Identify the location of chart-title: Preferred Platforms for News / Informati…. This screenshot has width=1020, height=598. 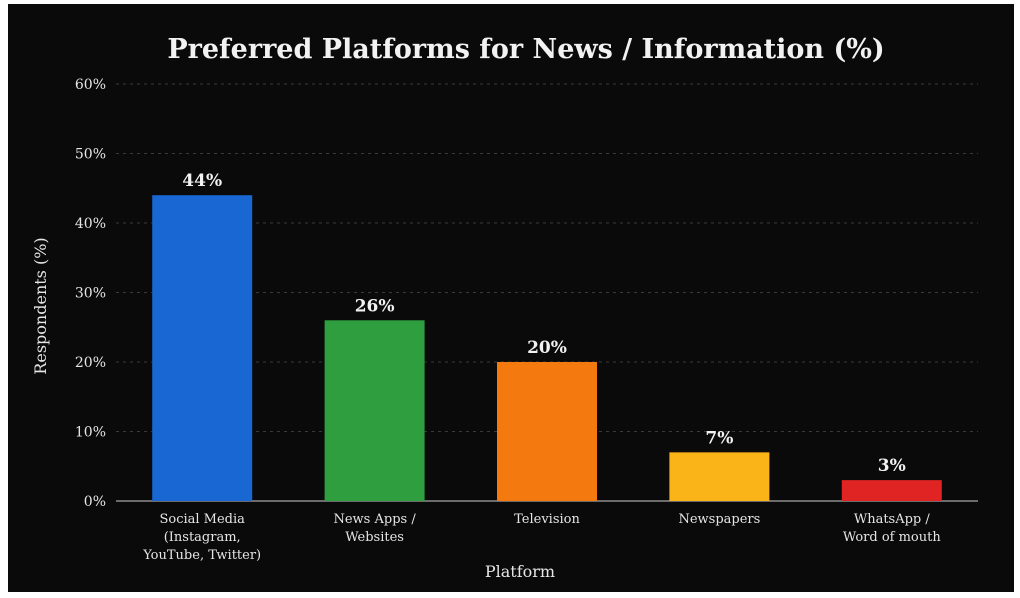
(525, 49).